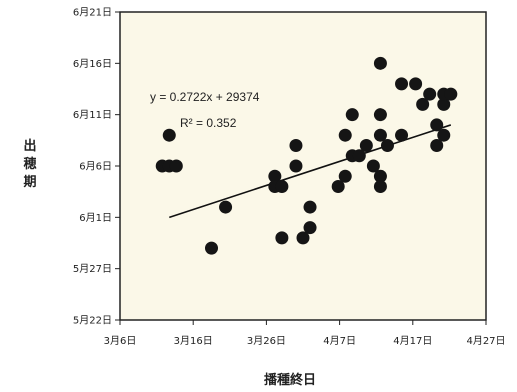 The height and width of the screenshot is (392, 517). What do you see at coordinates (29, 182) in the screenshot?
I see `y-axis-title-char: 期` at bounding box center [29, 182].